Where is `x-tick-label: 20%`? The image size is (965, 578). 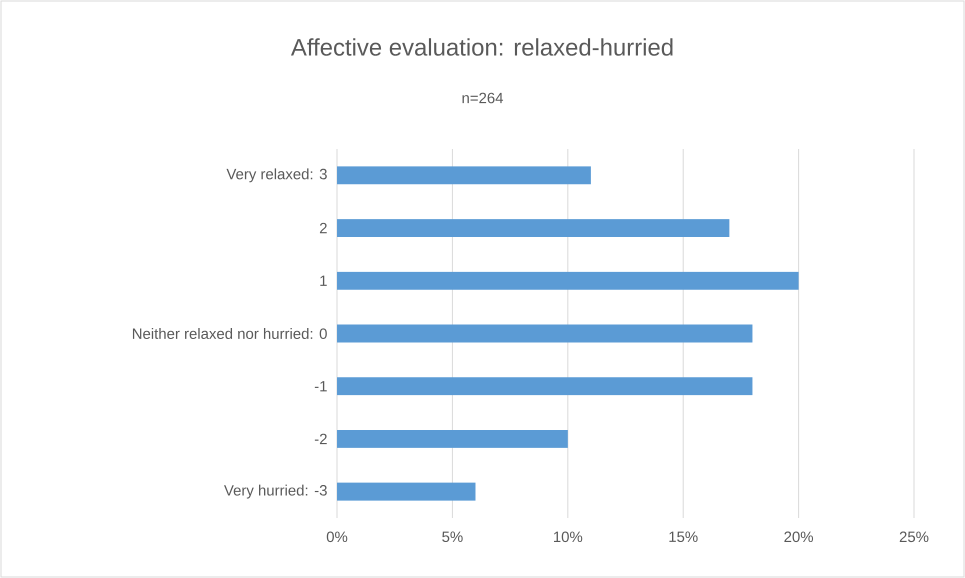 x-tick-label: 20% is located at coordinates (799, 537).